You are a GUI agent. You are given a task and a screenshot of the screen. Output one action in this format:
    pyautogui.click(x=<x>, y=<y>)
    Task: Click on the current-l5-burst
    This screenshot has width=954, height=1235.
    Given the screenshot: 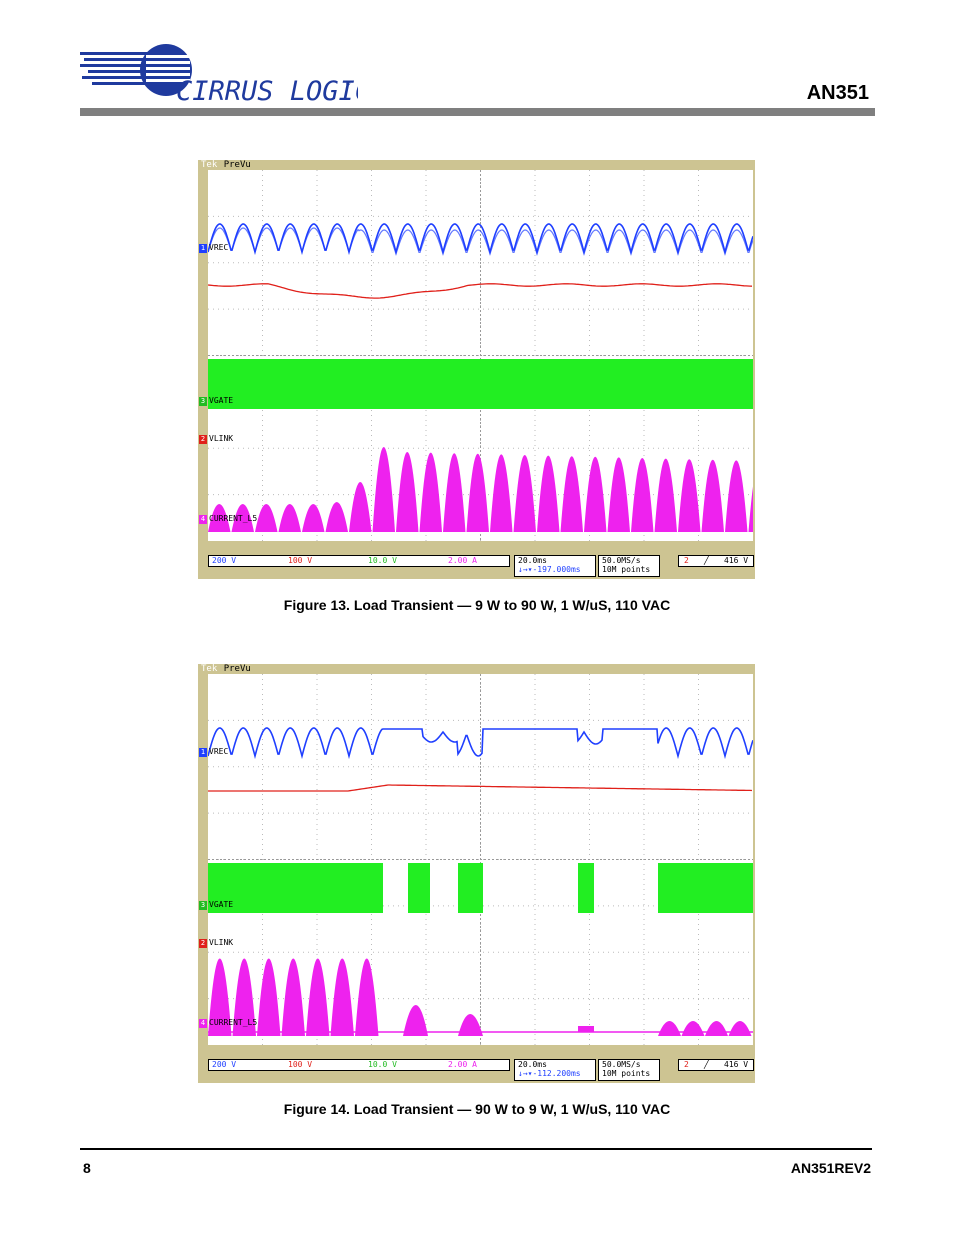 What is the action you would take?
    pyautogui.click(x=586, y=1029)
    